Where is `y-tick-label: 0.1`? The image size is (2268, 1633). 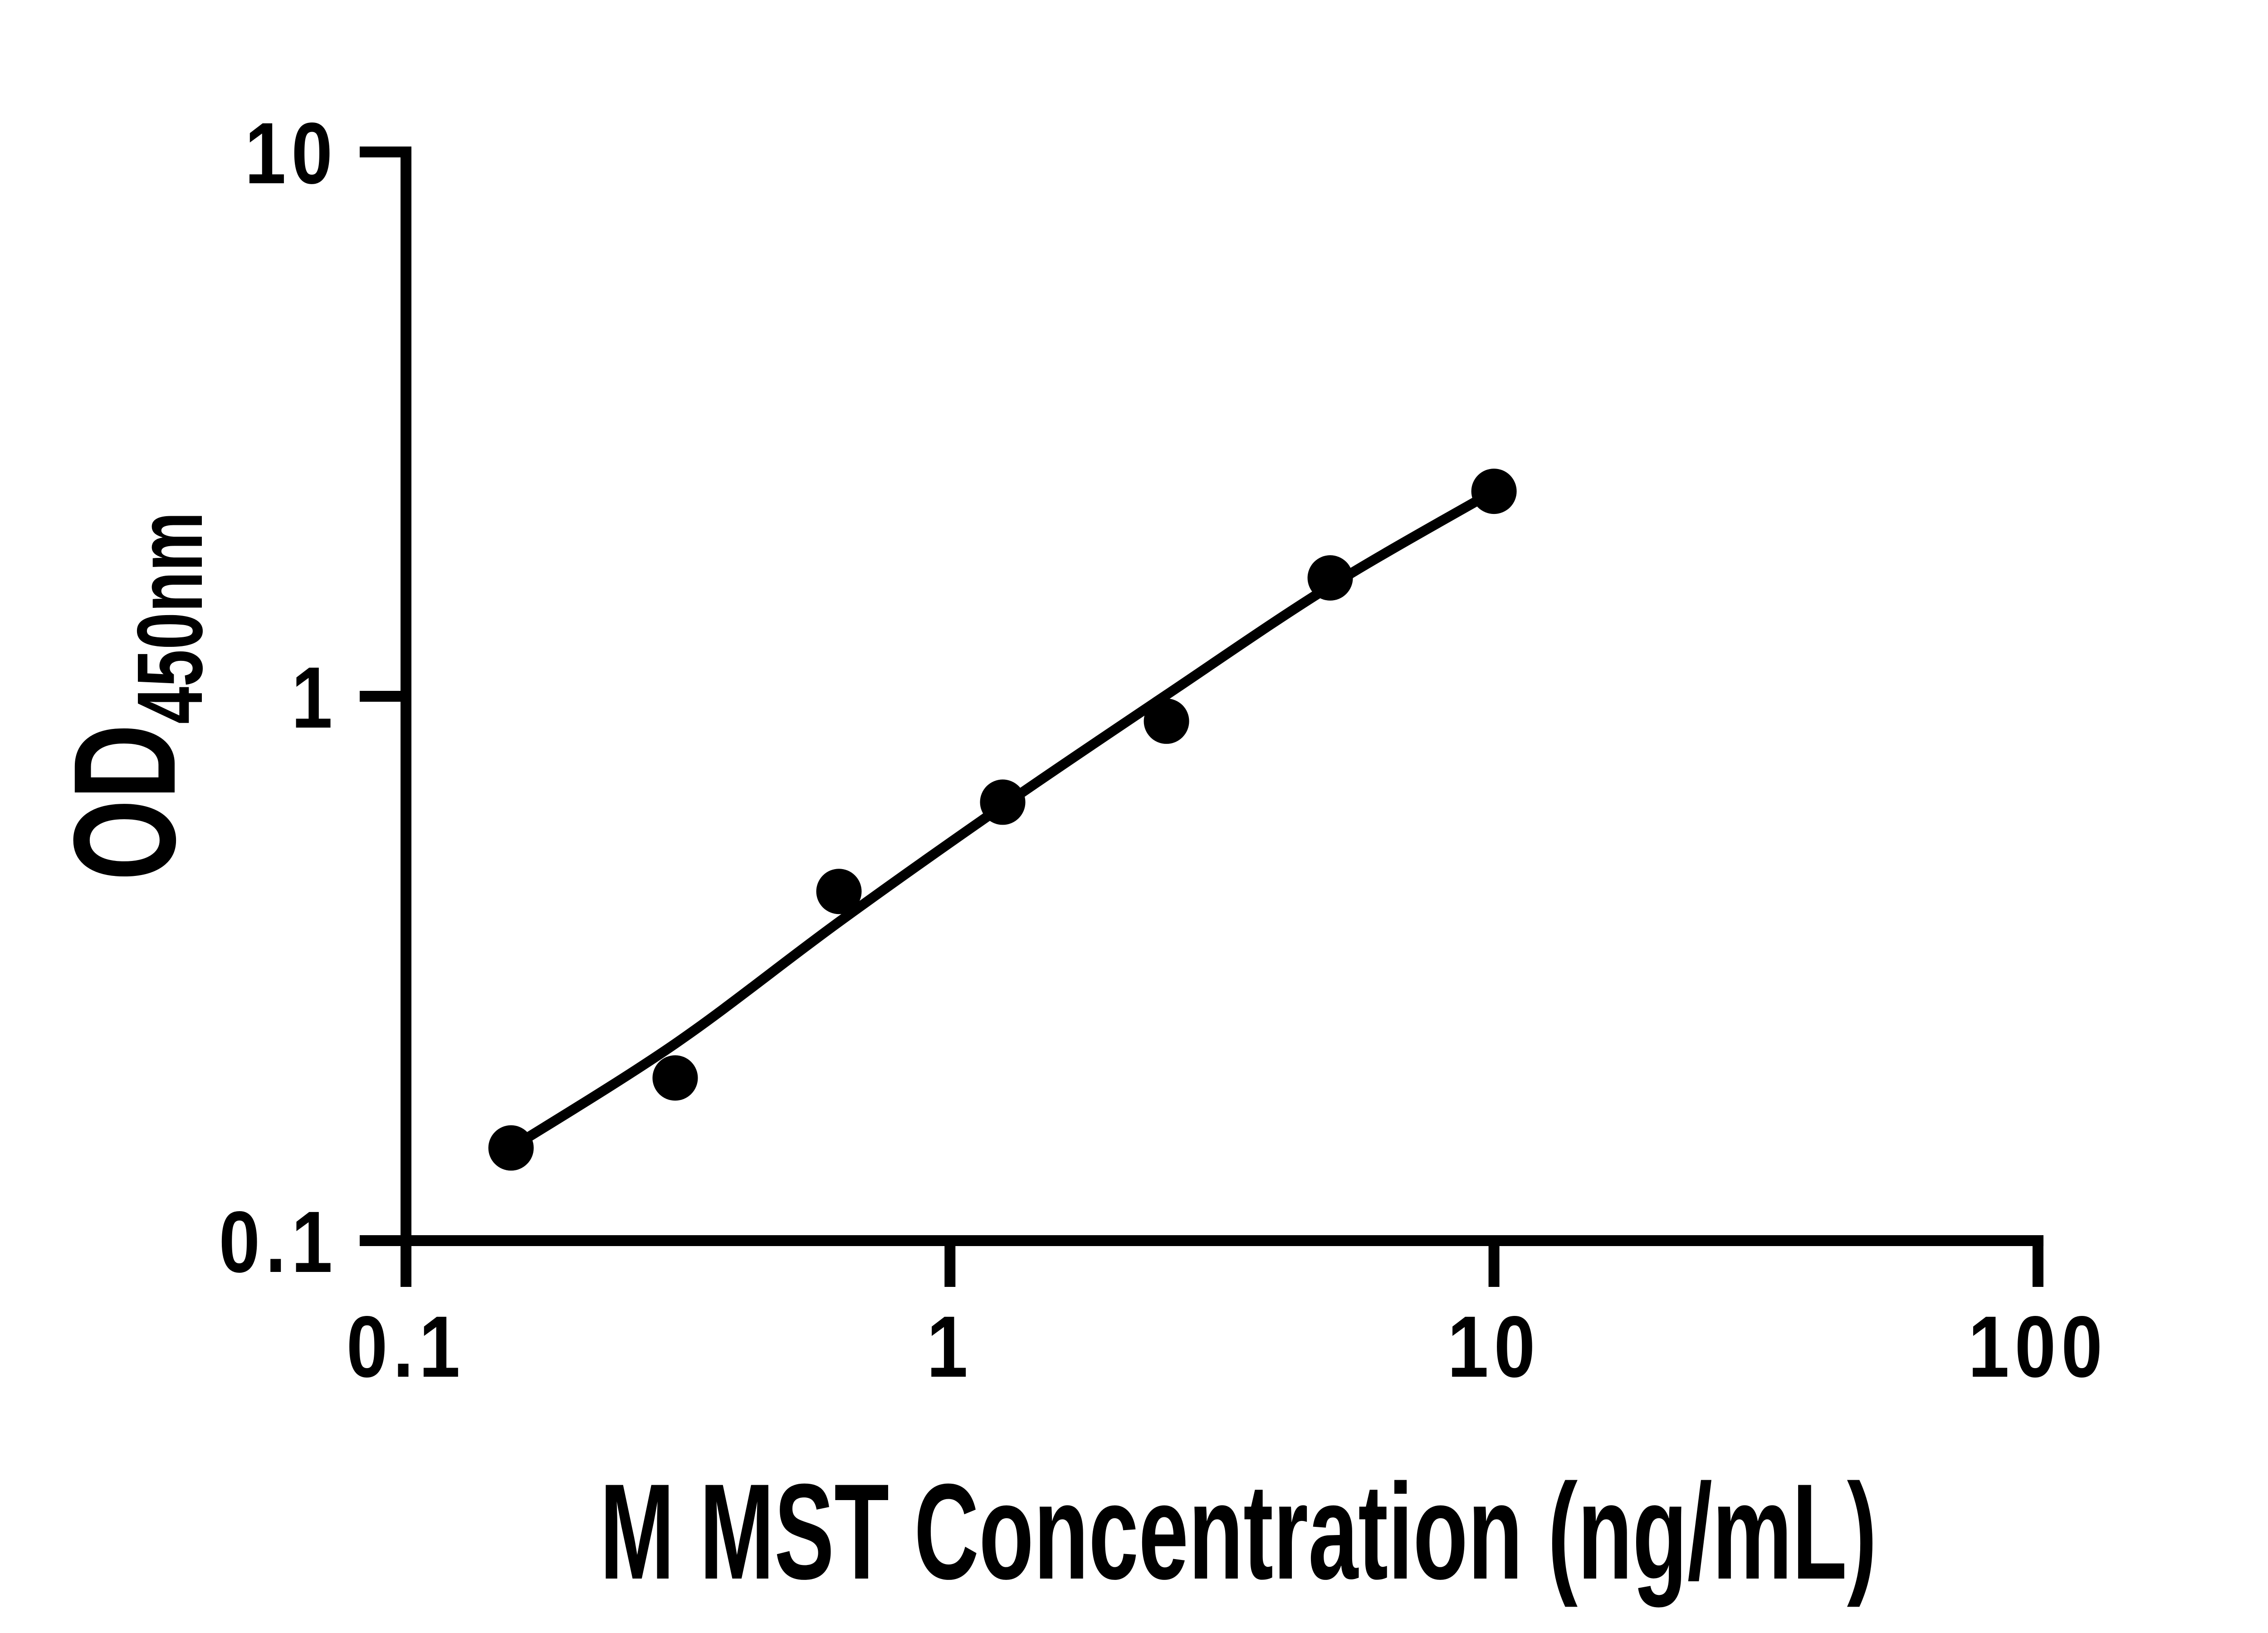
y-tick-label: 0.1 is located at coordinates (278, 1242).